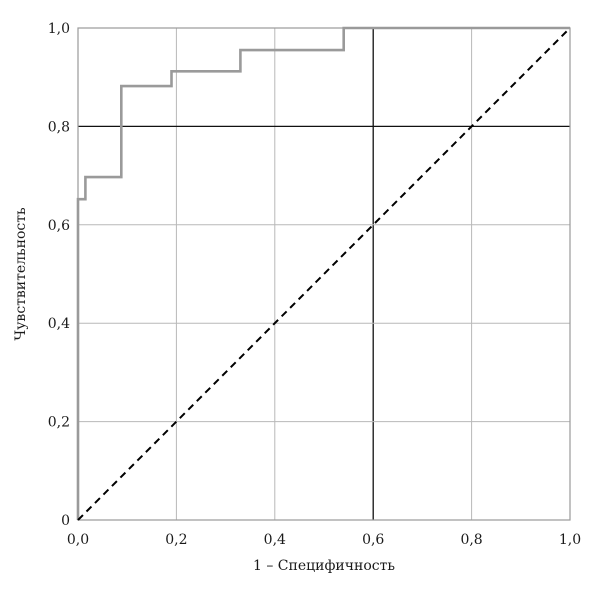 The height and width of the screenshot is (591, 600). Describe the element at coordinates (59, 423) in the screenshot. I see `y-tick-label: 0,2` at that location.